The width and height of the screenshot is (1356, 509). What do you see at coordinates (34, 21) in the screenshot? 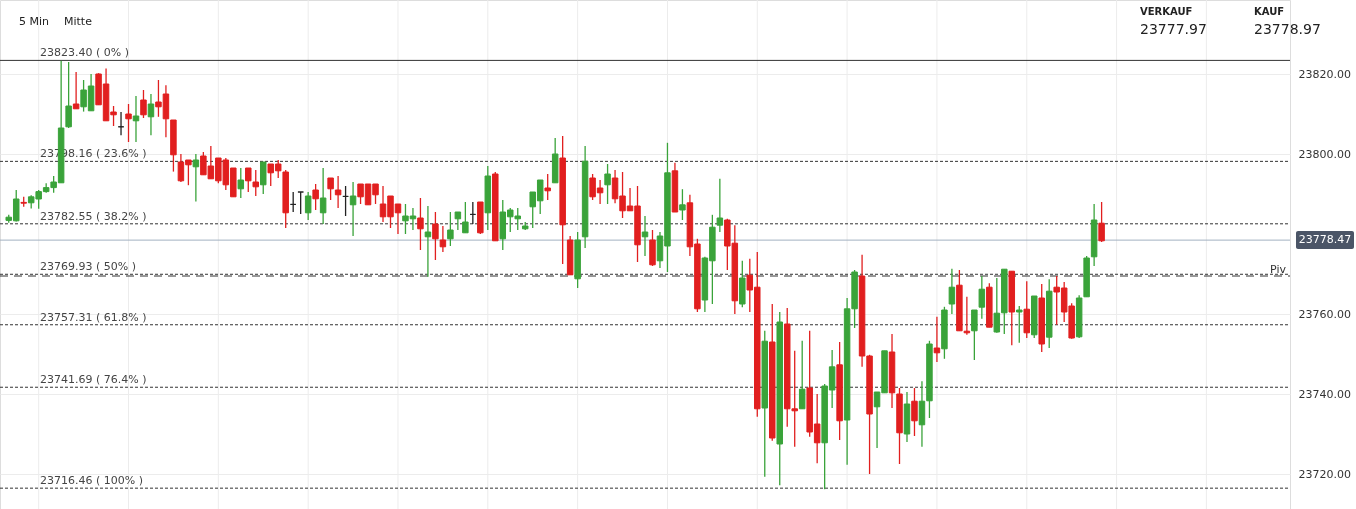
I see `annotation: 5 Min` at bounding box center [34, 21].